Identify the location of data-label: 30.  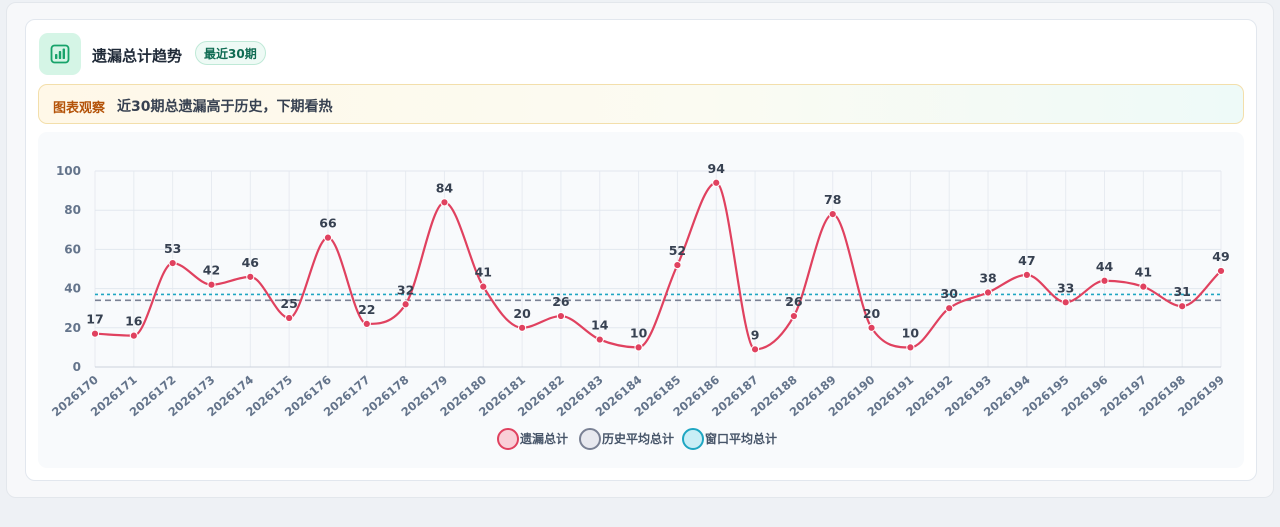
(950, 293).